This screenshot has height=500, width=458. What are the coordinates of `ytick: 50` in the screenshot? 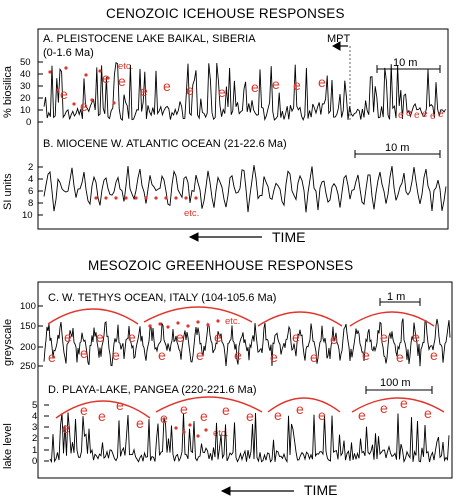 It's located at (25, 62).